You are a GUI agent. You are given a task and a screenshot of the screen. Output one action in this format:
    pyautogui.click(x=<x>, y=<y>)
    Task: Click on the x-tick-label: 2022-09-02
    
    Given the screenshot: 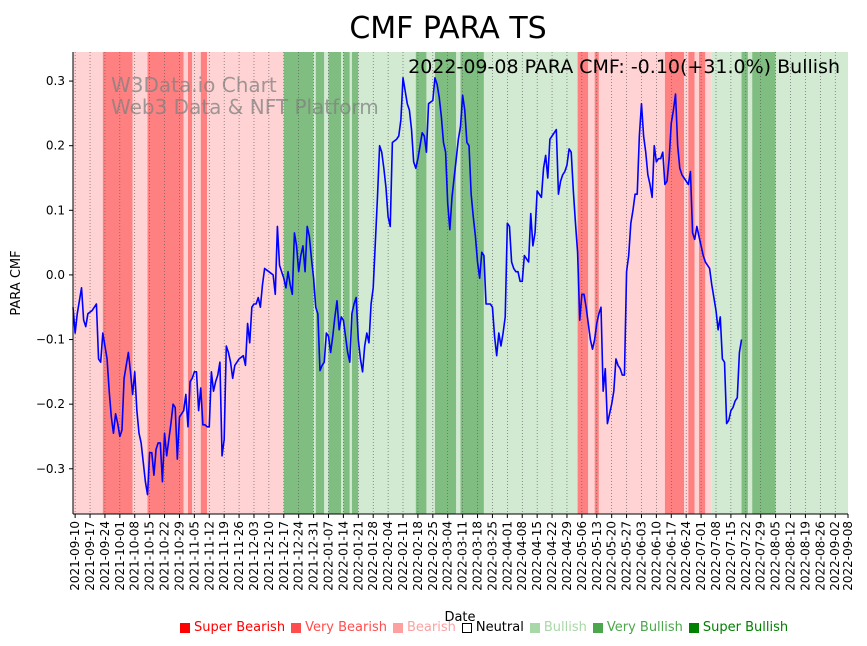 What is the action you would take?
    pyautogui.click(x=835, y=556)
    